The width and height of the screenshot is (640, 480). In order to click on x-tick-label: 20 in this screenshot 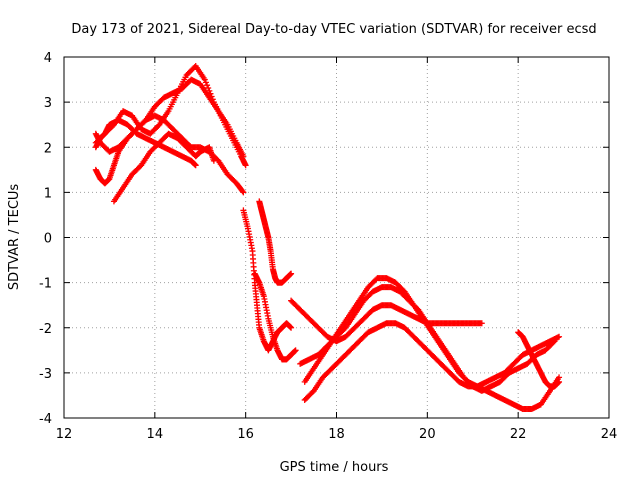, I will do `click(427, 434)`.